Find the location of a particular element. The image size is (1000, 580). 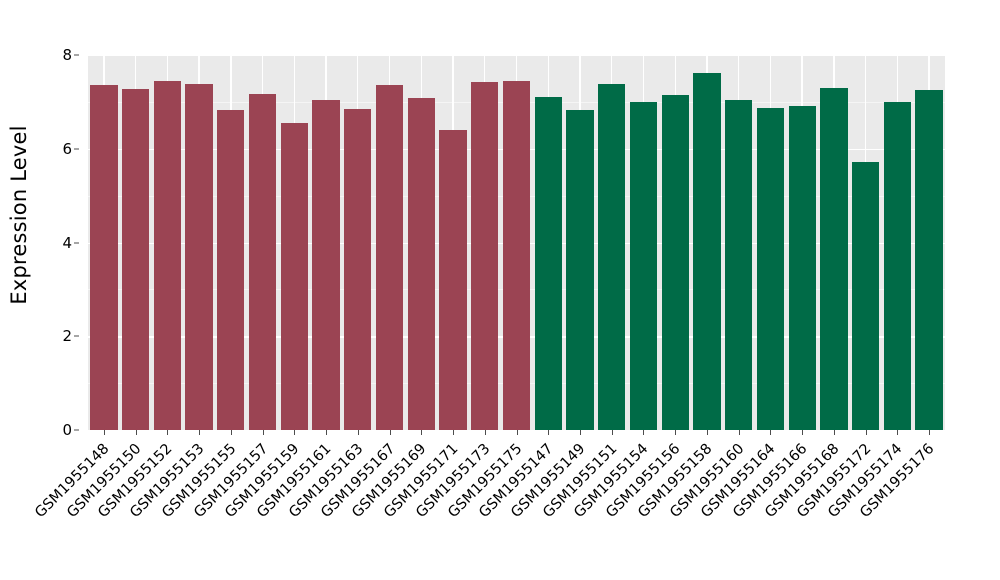

x-axis-tick-marks is located at coordinates (516, 433).